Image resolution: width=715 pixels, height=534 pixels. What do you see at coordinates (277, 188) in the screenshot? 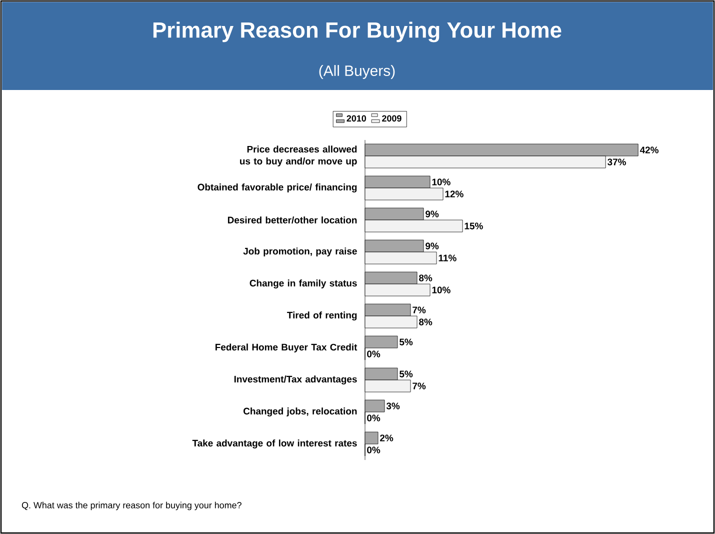
I see `y-tick-label: Obtained favorable price/ financing` at bounding box center [277, 188].